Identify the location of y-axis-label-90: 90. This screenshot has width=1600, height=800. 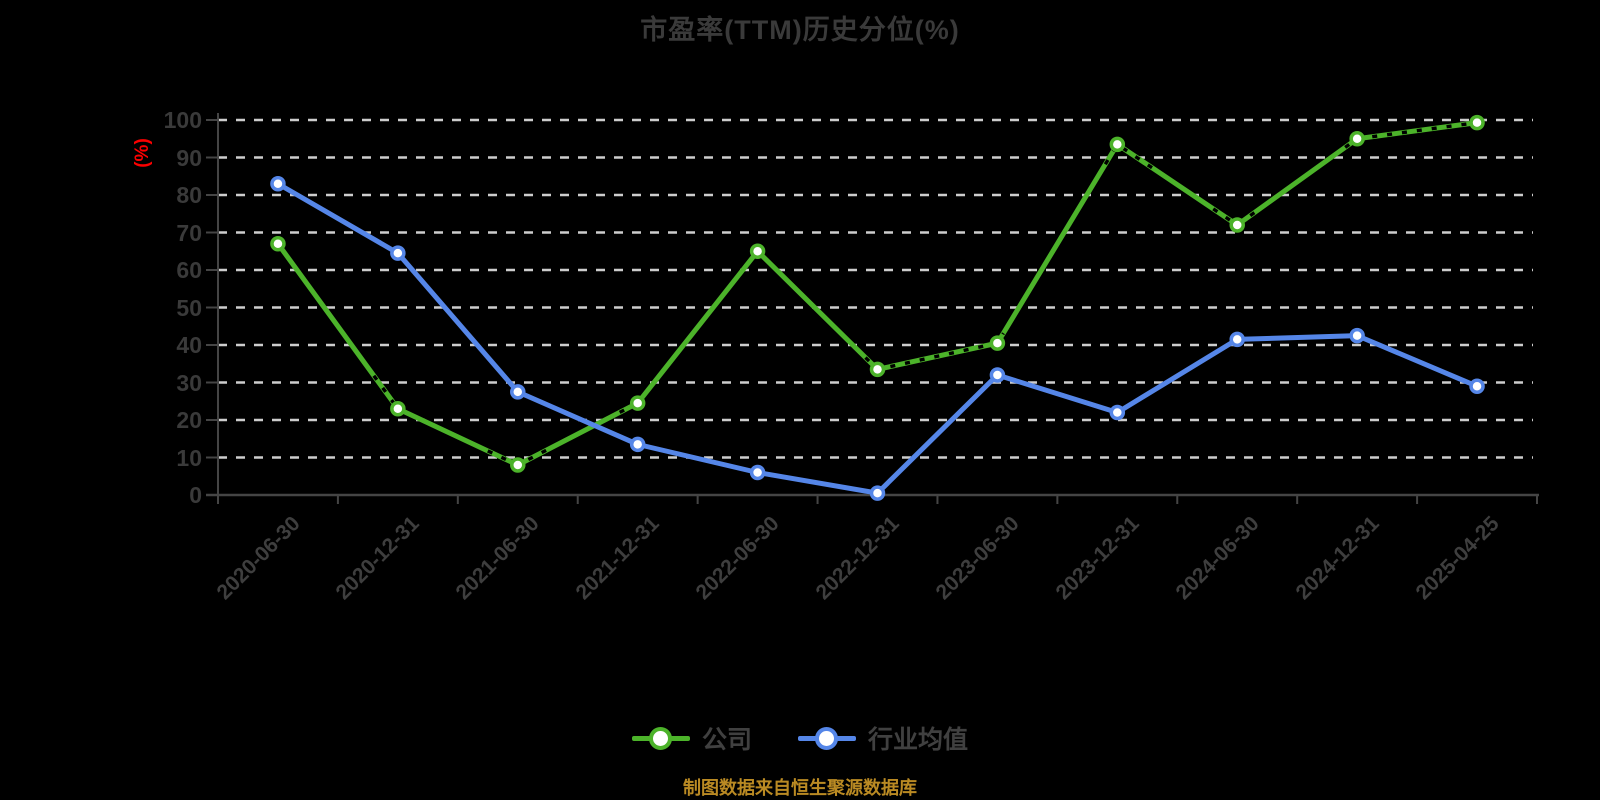
(189, 157).